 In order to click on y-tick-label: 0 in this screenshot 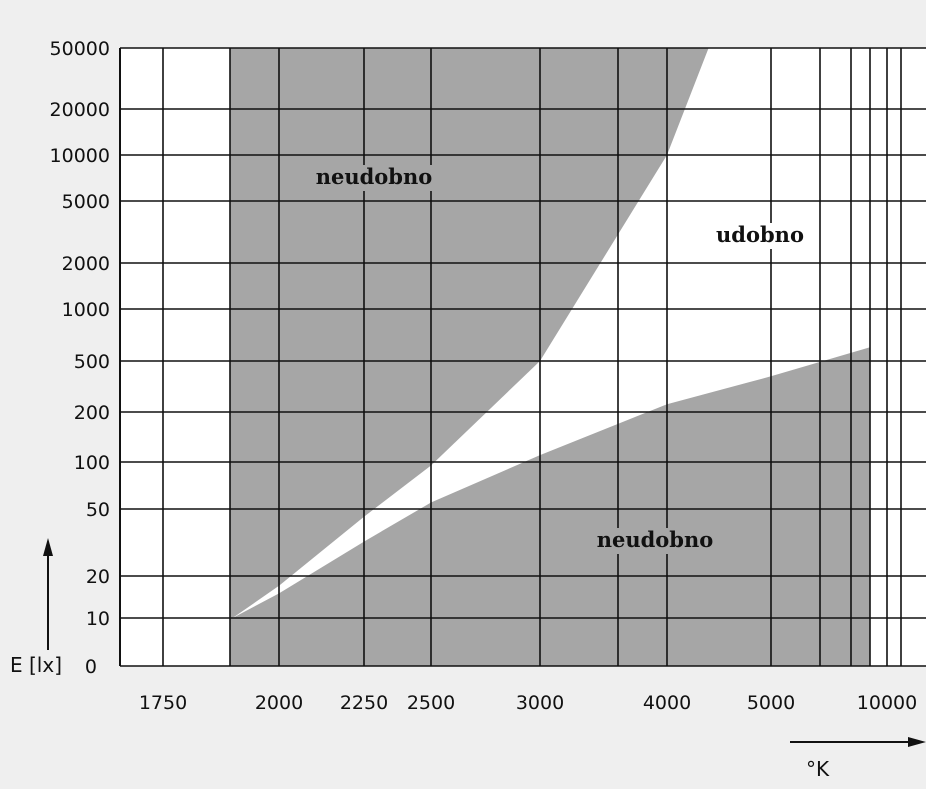, I will do `click(91, 667)`.